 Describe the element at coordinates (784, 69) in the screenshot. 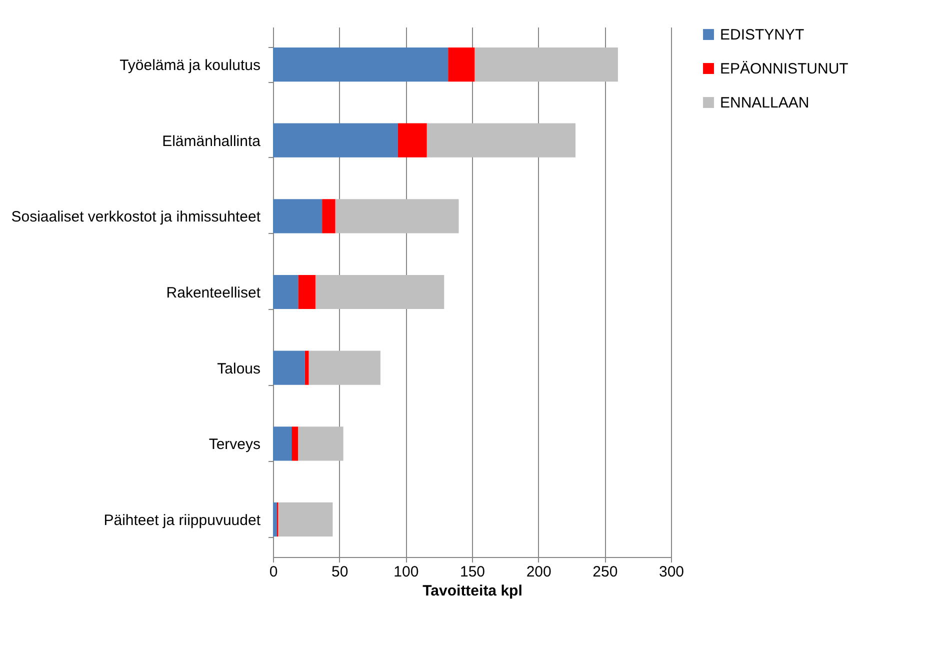

I see `legend-label: EPÄONNISTUNUT` at that location.